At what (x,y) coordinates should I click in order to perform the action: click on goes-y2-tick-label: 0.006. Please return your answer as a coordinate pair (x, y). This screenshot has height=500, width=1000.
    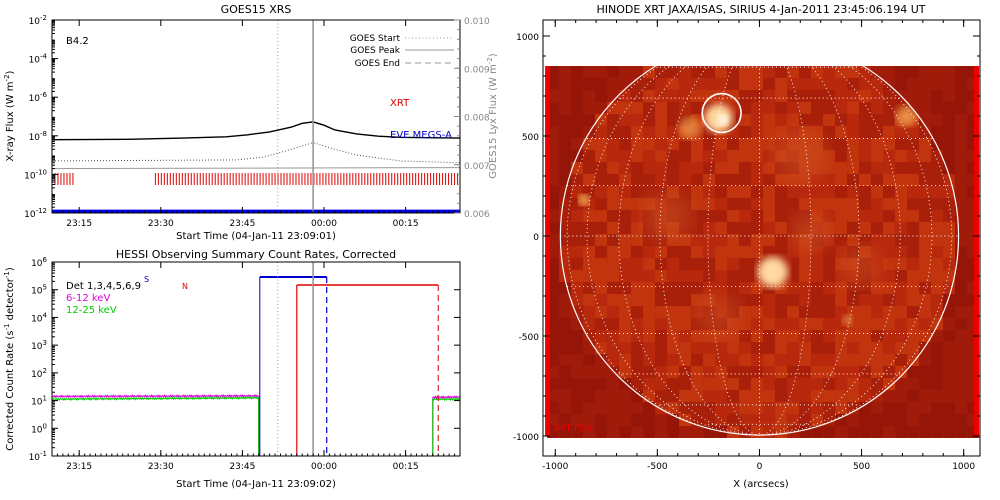
    Looking at the image, I should click on (477, 215).